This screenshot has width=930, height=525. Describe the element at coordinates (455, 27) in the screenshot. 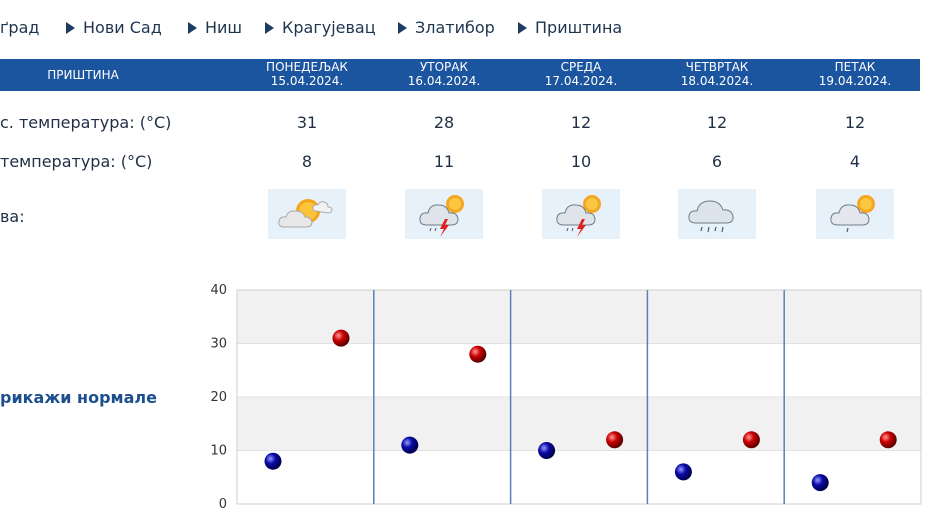

I see `nav-link-label: Златибор` at that location.